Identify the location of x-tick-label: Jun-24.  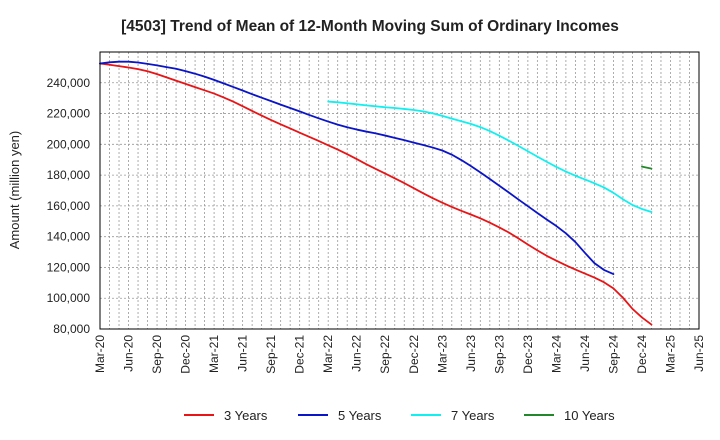
(585, 353).